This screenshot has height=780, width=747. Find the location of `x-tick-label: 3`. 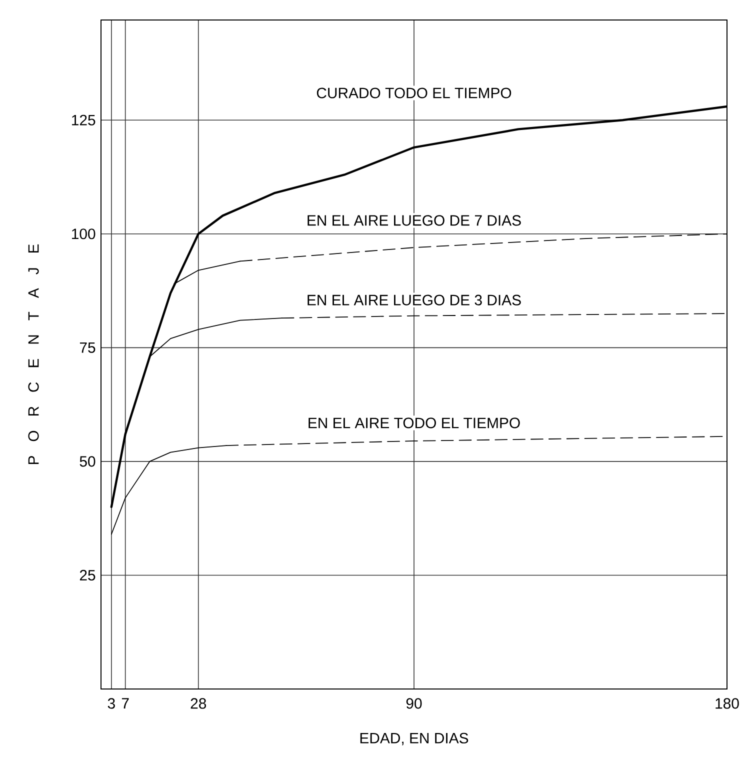

x-tick-label: 3 is located at coordinates (111, 703).